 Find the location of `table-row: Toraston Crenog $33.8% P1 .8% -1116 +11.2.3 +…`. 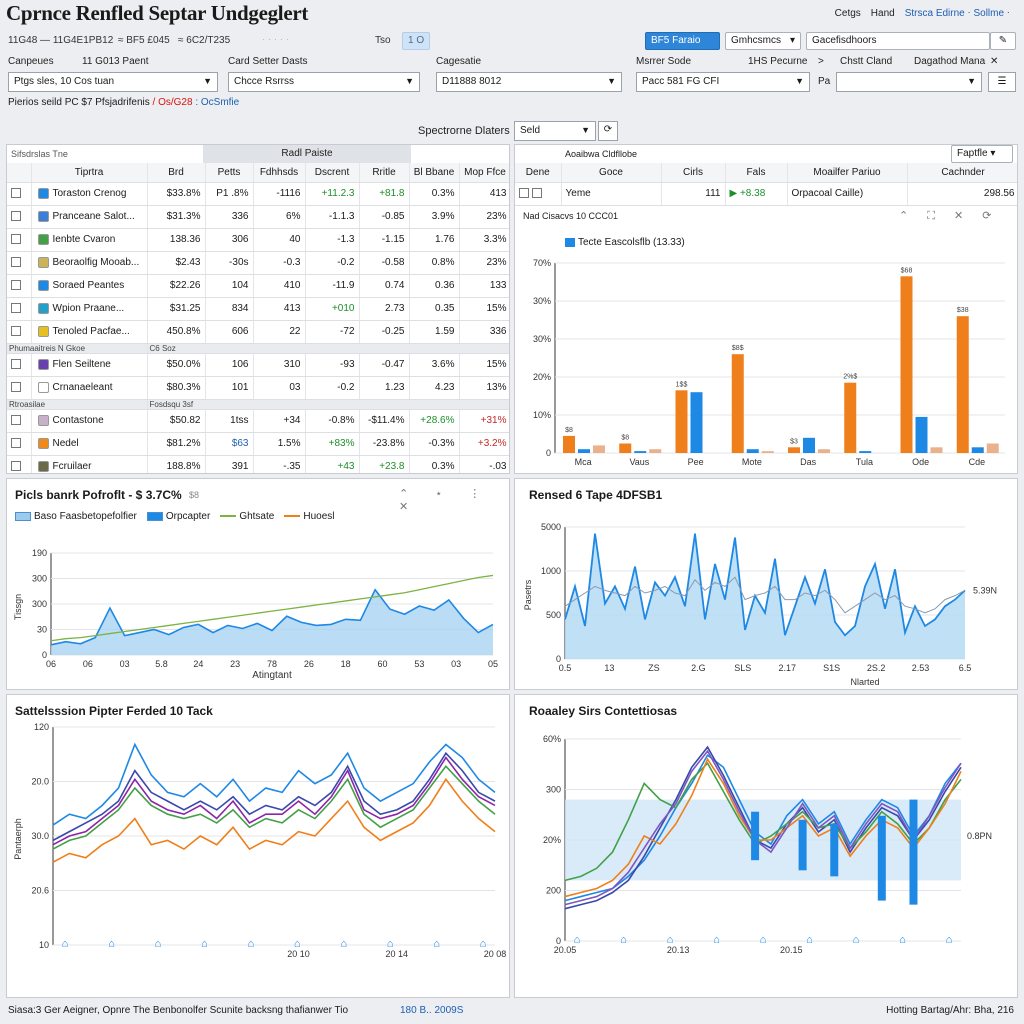

table-row: Toraston Crenog $33.8% P1 .8% -1116 +11.2.3 +… is located at coordinates (258, 194).